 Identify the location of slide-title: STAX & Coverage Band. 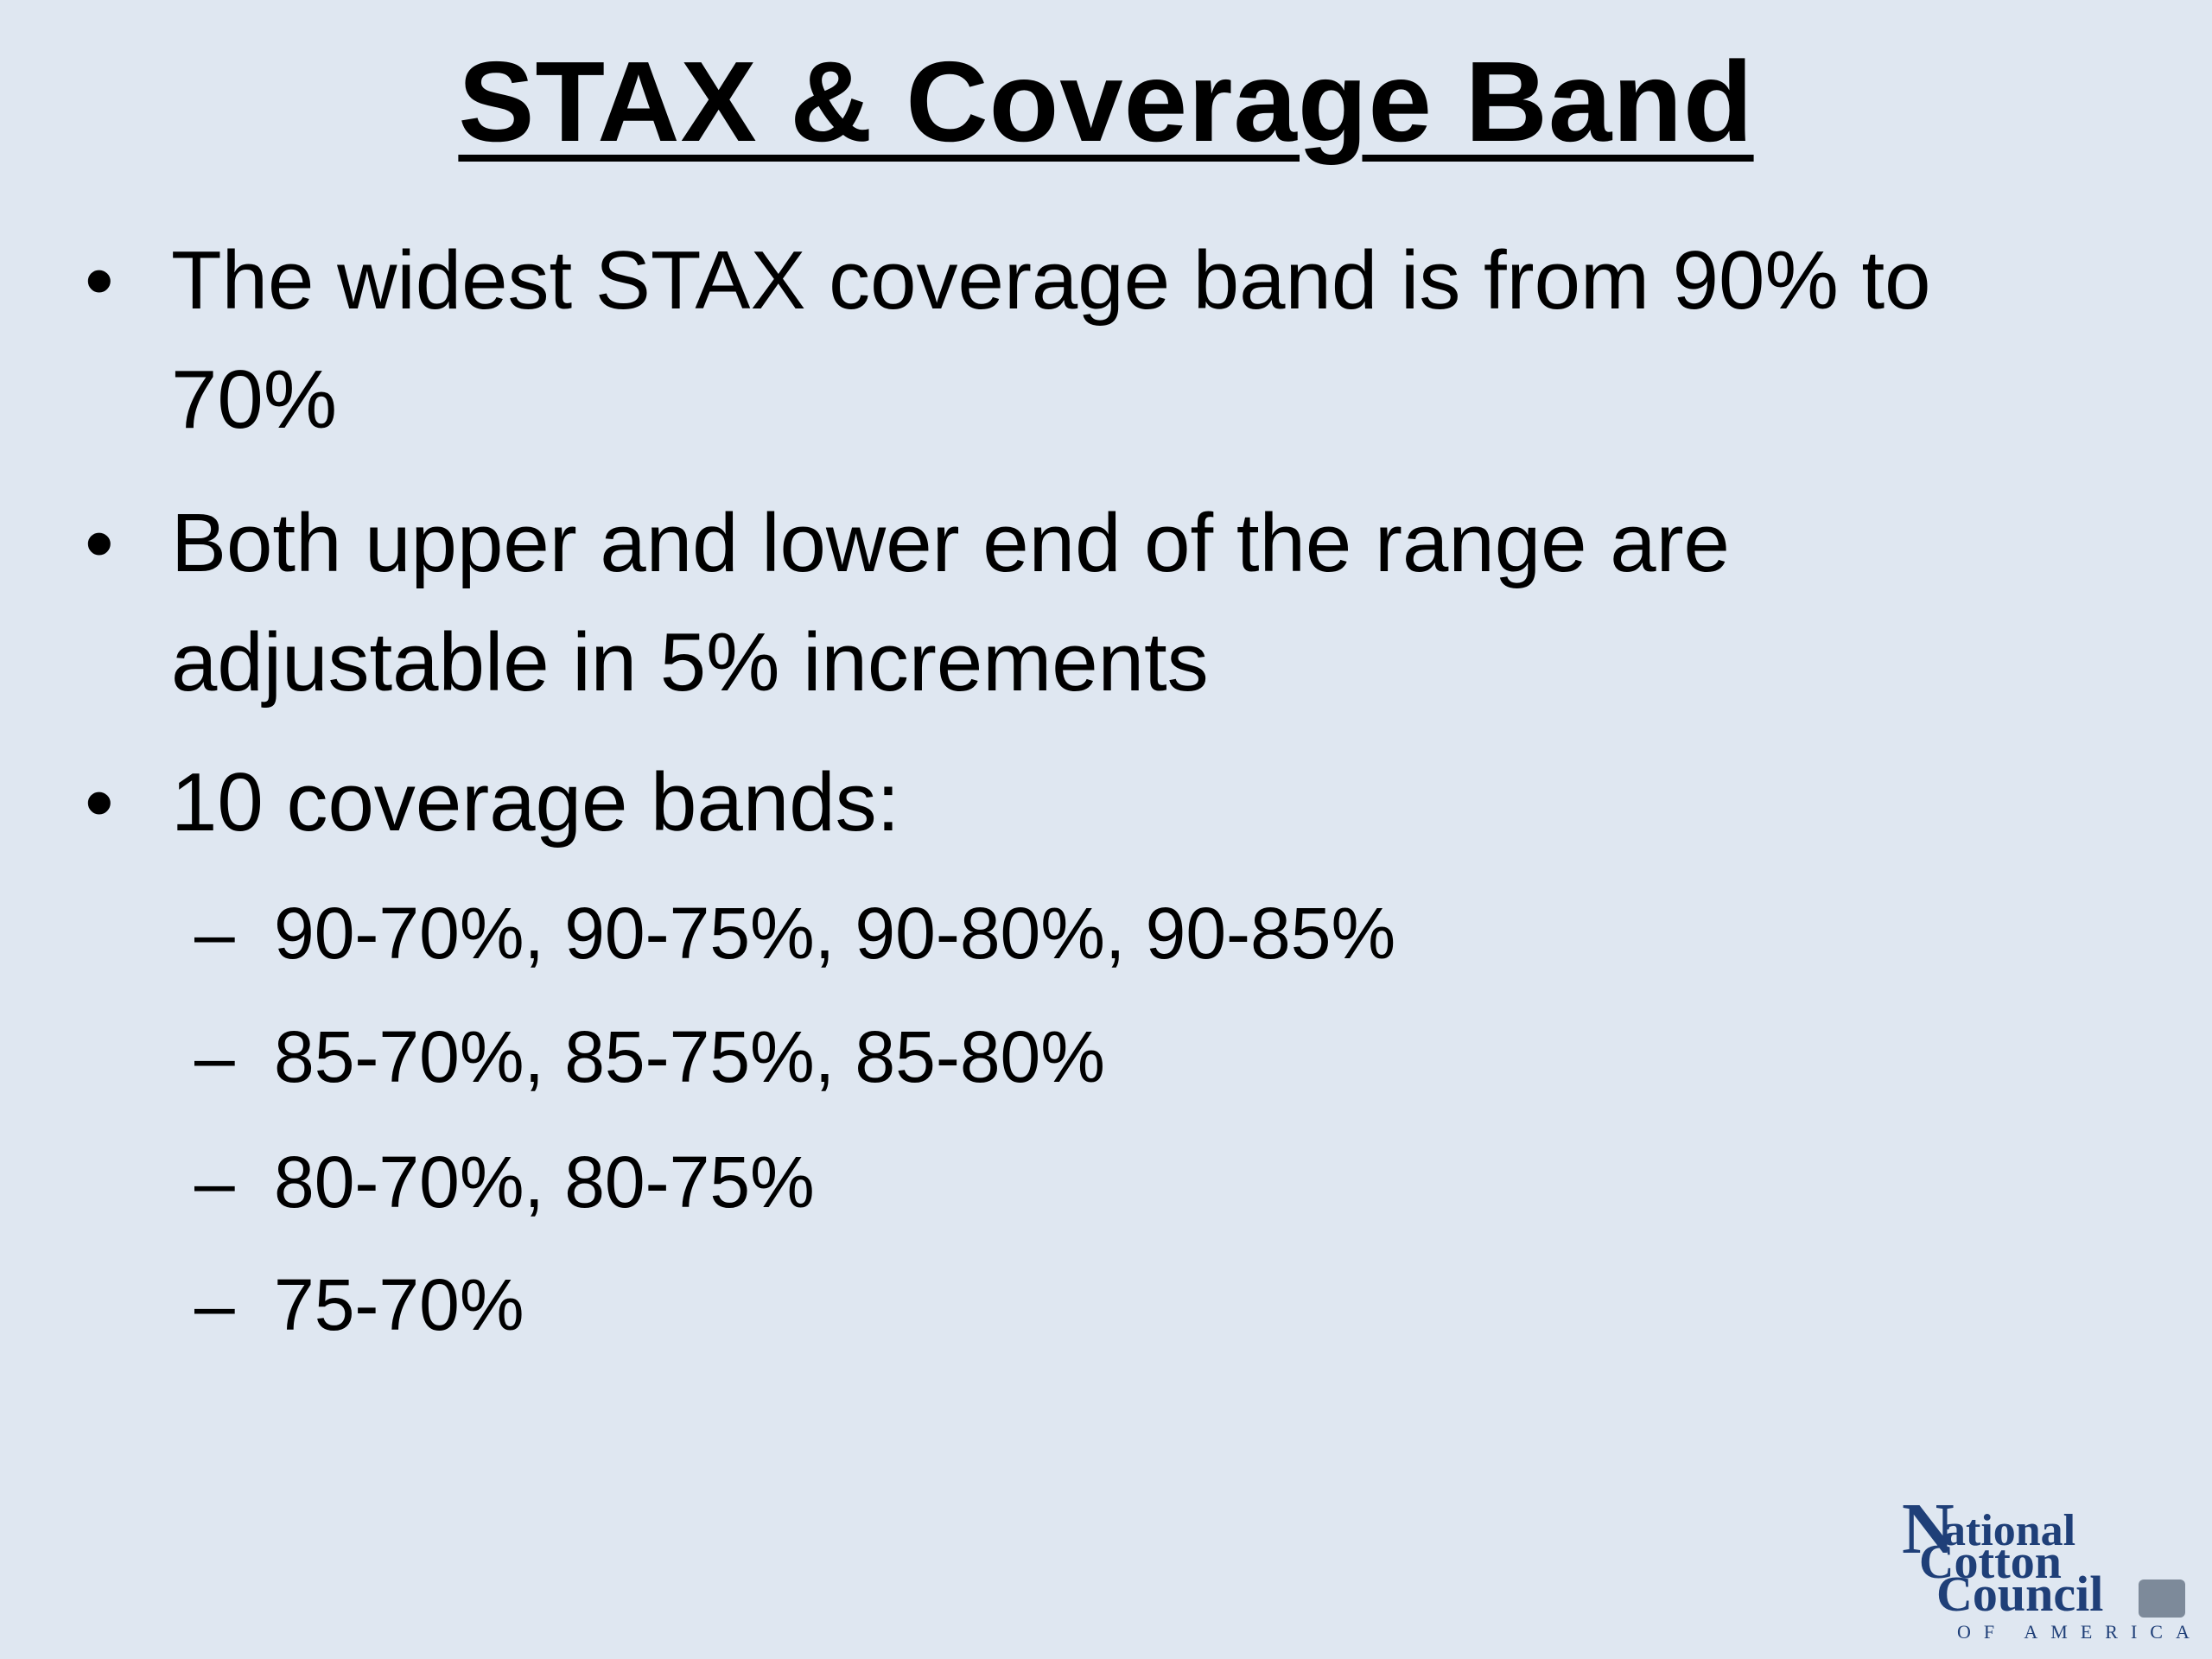
(1106, 102).